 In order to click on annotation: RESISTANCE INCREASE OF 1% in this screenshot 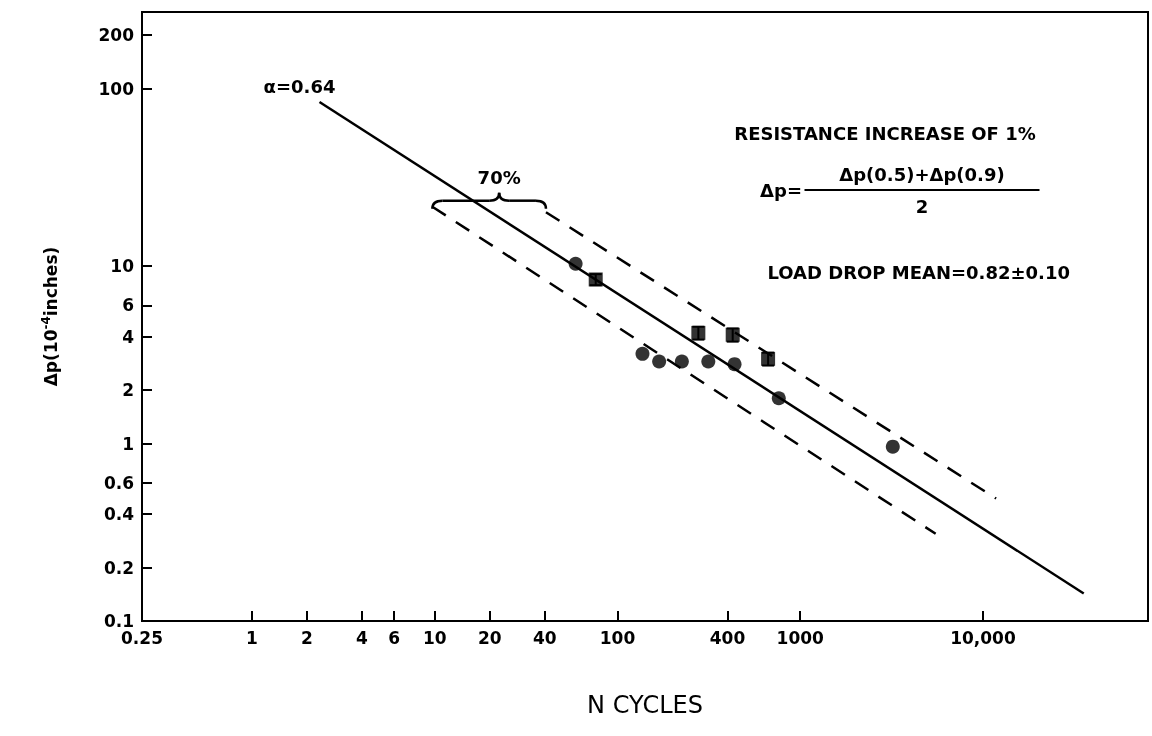, I will do `click(885, 133)`.